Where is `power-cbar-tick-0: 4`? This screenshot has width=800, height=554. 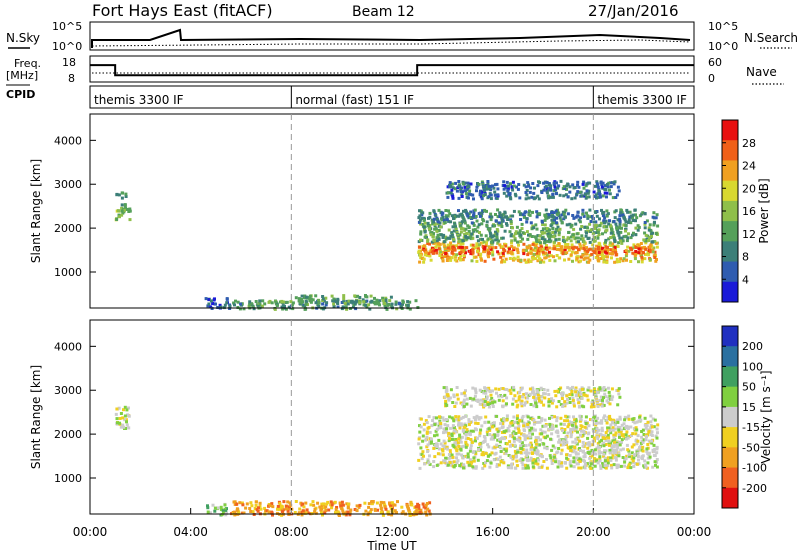 power-cbar-tick-0: 4 is located at coordinates (745, 279).